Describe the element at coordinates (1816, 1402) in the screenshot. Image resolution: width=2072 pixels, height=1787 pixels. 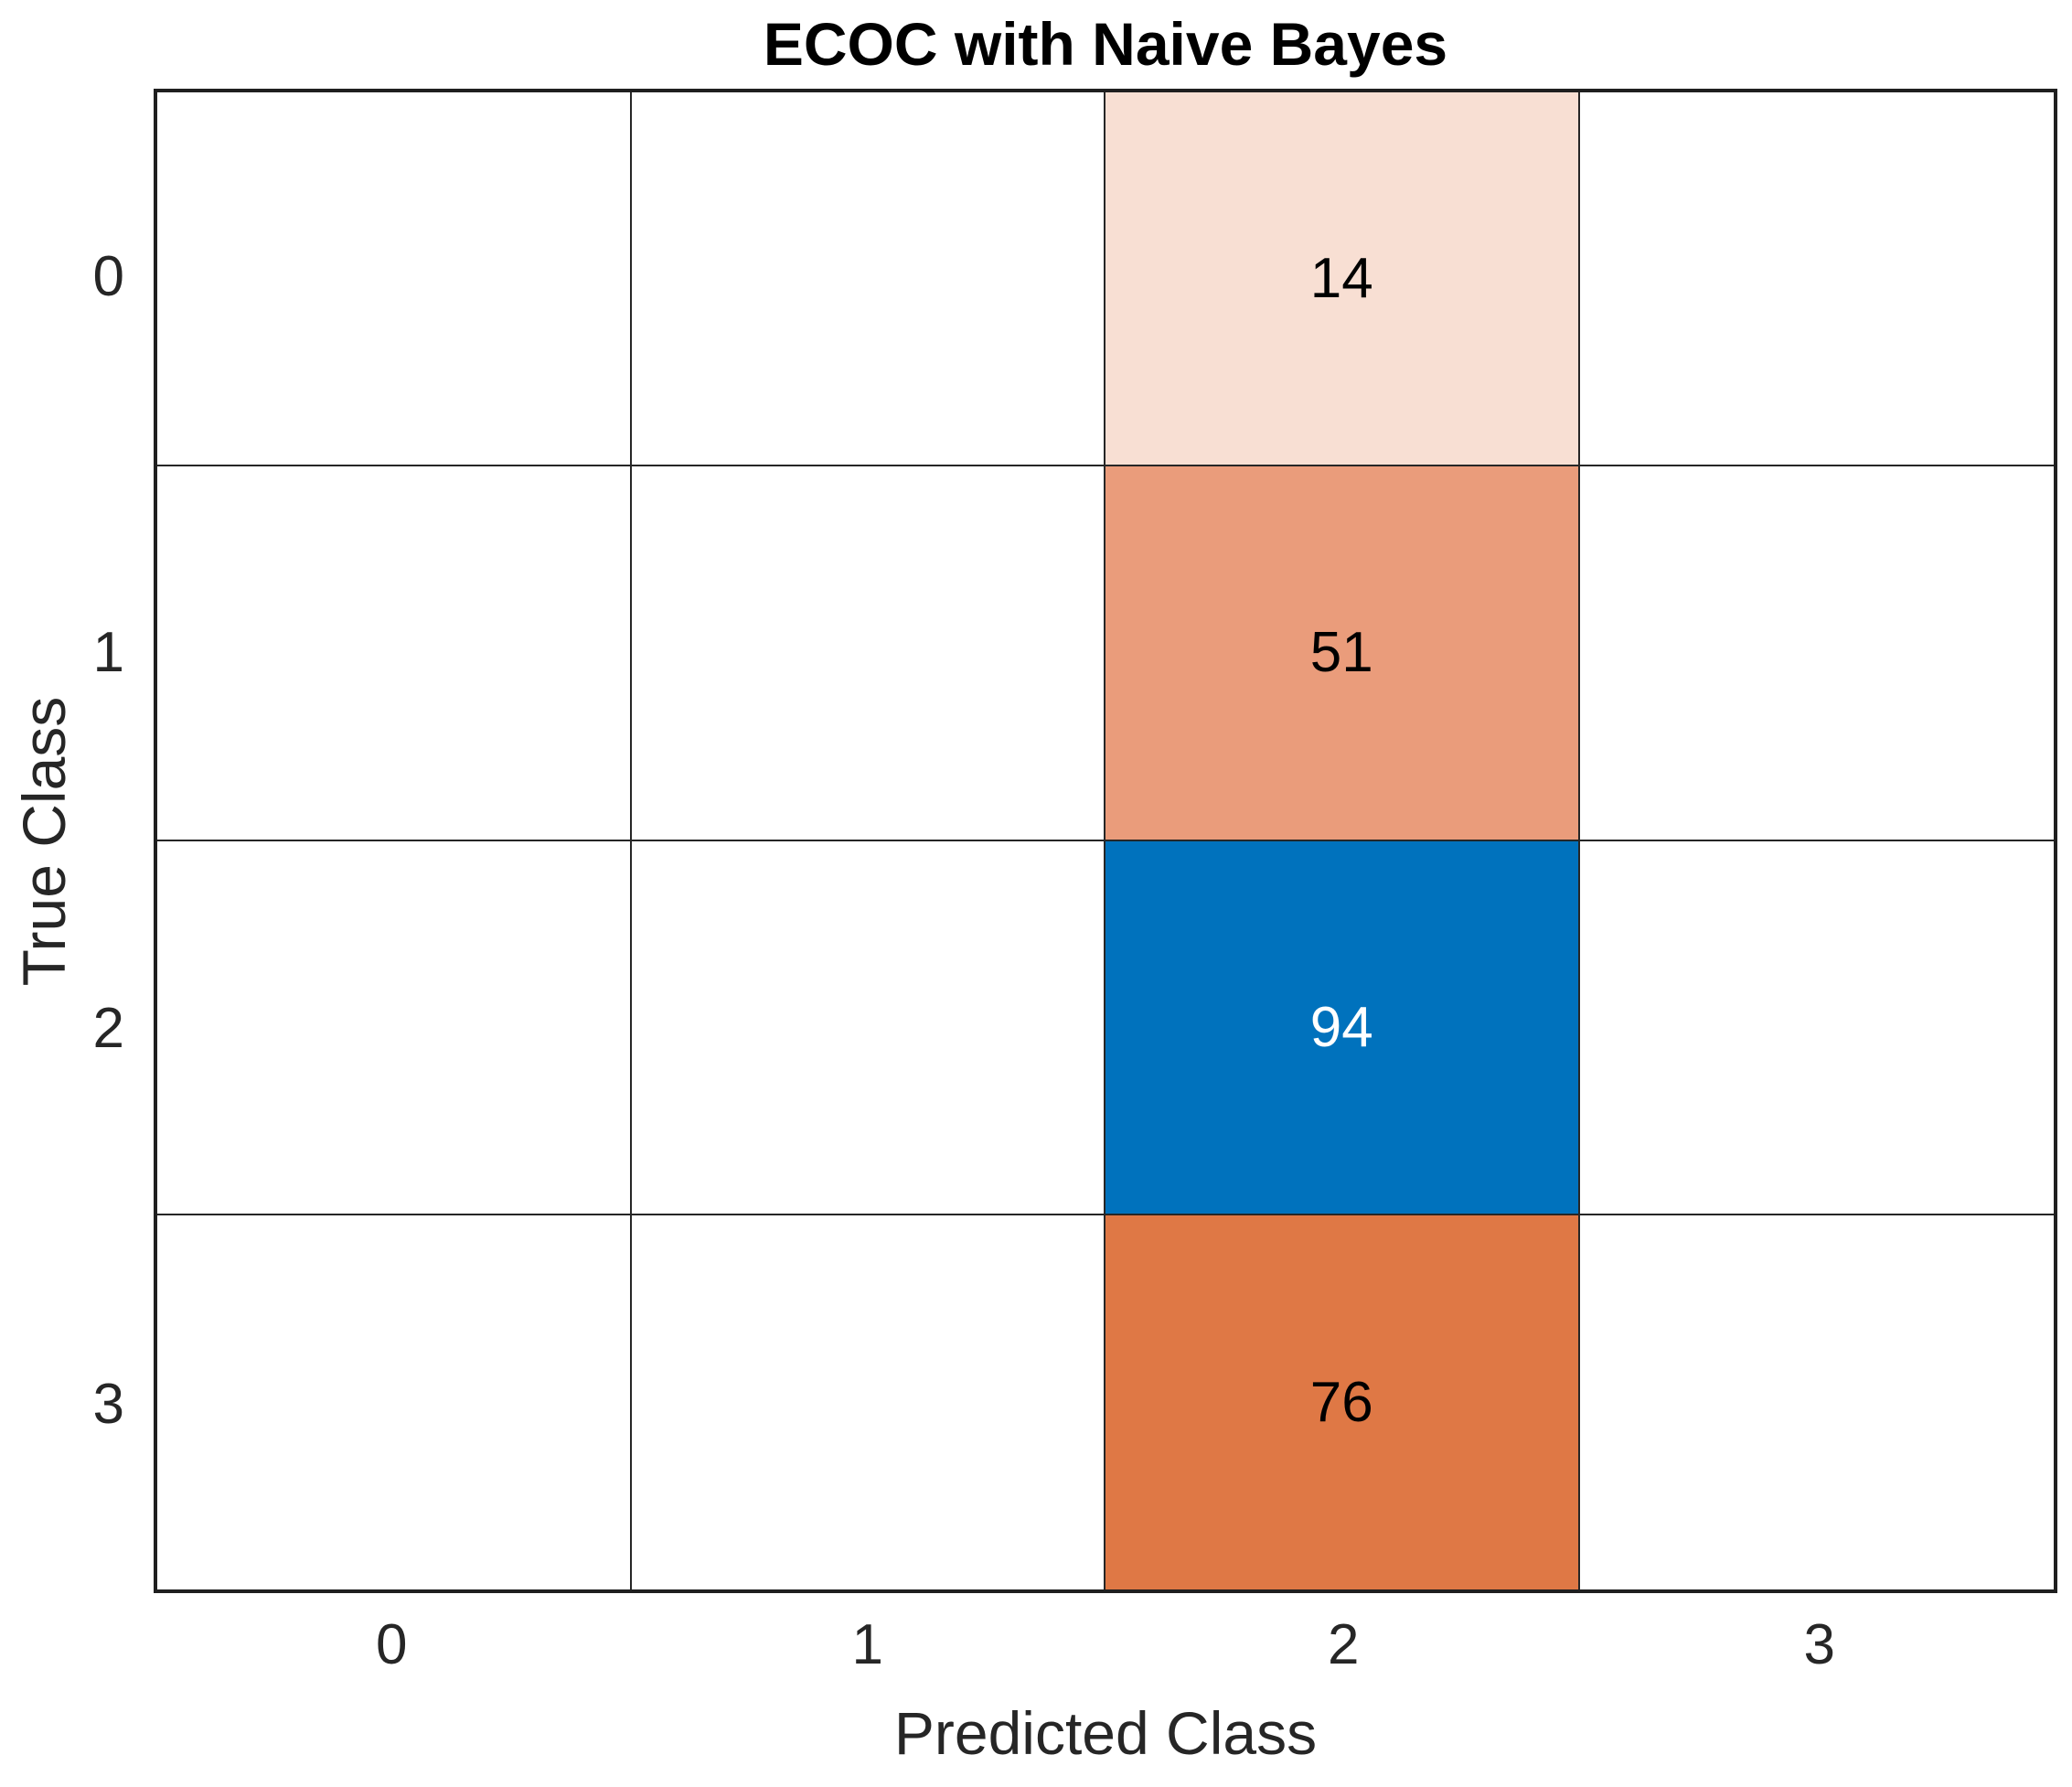
I see `matrix-cell-r3c3` at that location.